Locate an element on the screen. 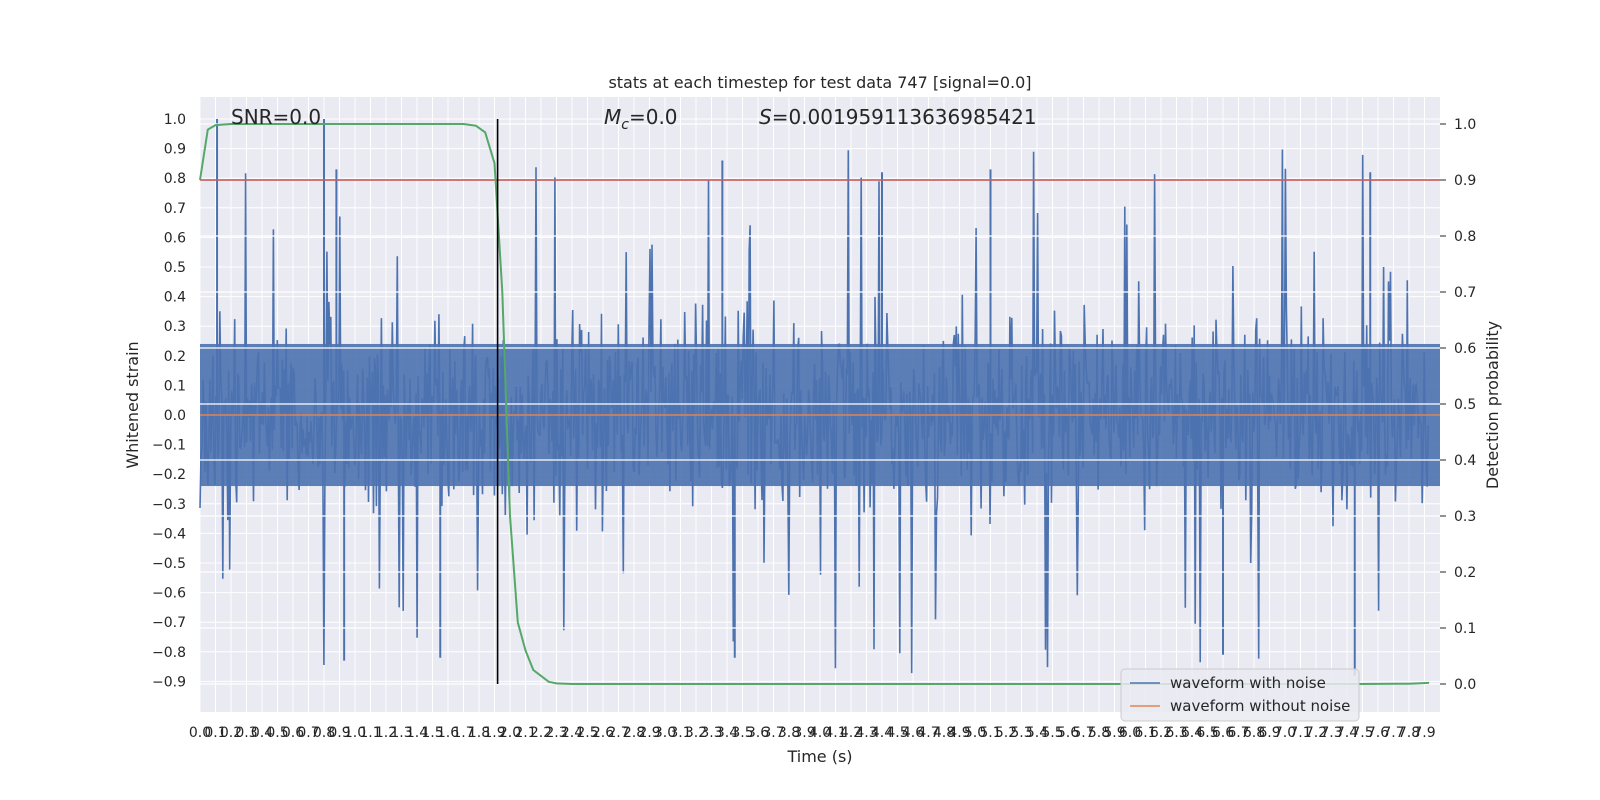 The width and height of the screenshot is (1600, 800). y-tick-label-right: 0.5 is located at coordinates (1465, 405).